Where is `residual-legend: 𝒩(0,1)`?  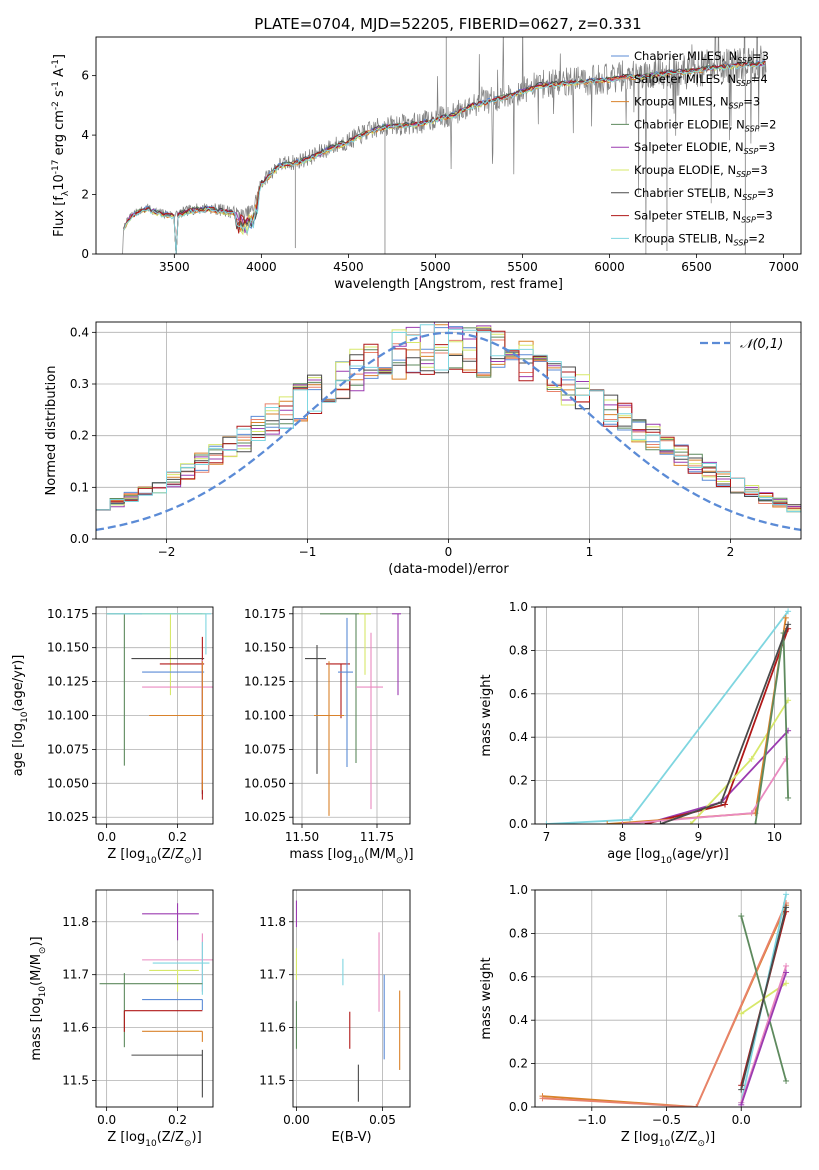 residual-legend: 𝒩(0,1) is located at coordinates (741, 344).